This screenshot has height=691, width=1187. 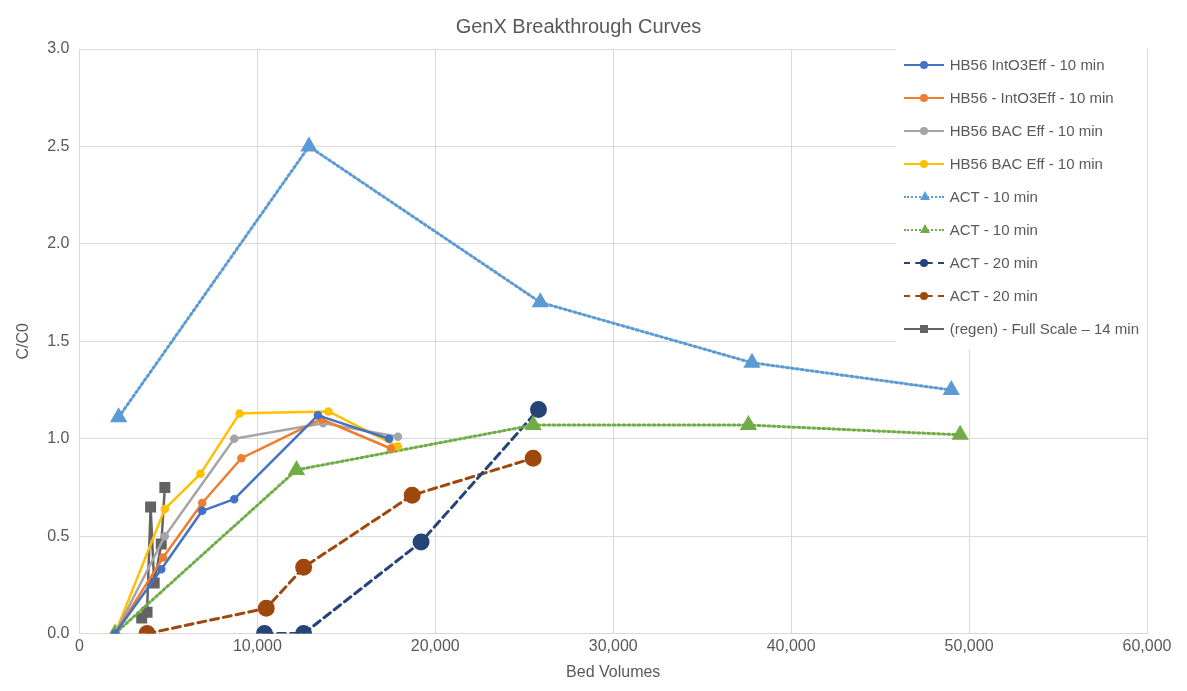 What do you see at coordinates (613, 645) in the screenshot?
I see `x-tick-label: 30,000` at bounding box center [613, 645].